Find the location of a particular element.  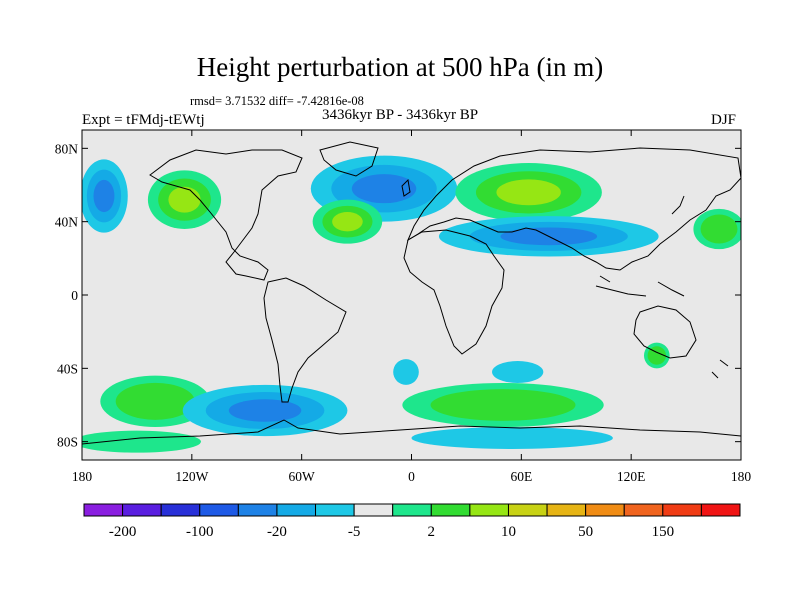

lon-tick-label: 60W is located at coordinates (302, 476).